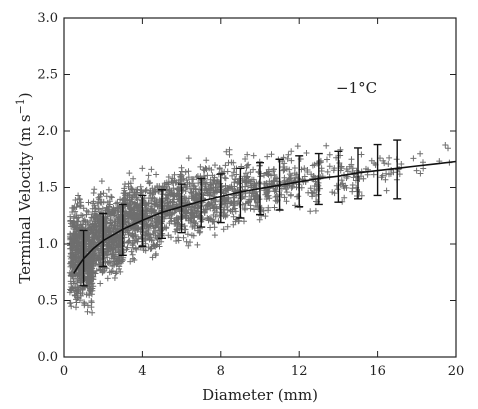 The width and height of the screenshot is (478, 409). I want to click on x-tick-label: 20, so click(456, 371).